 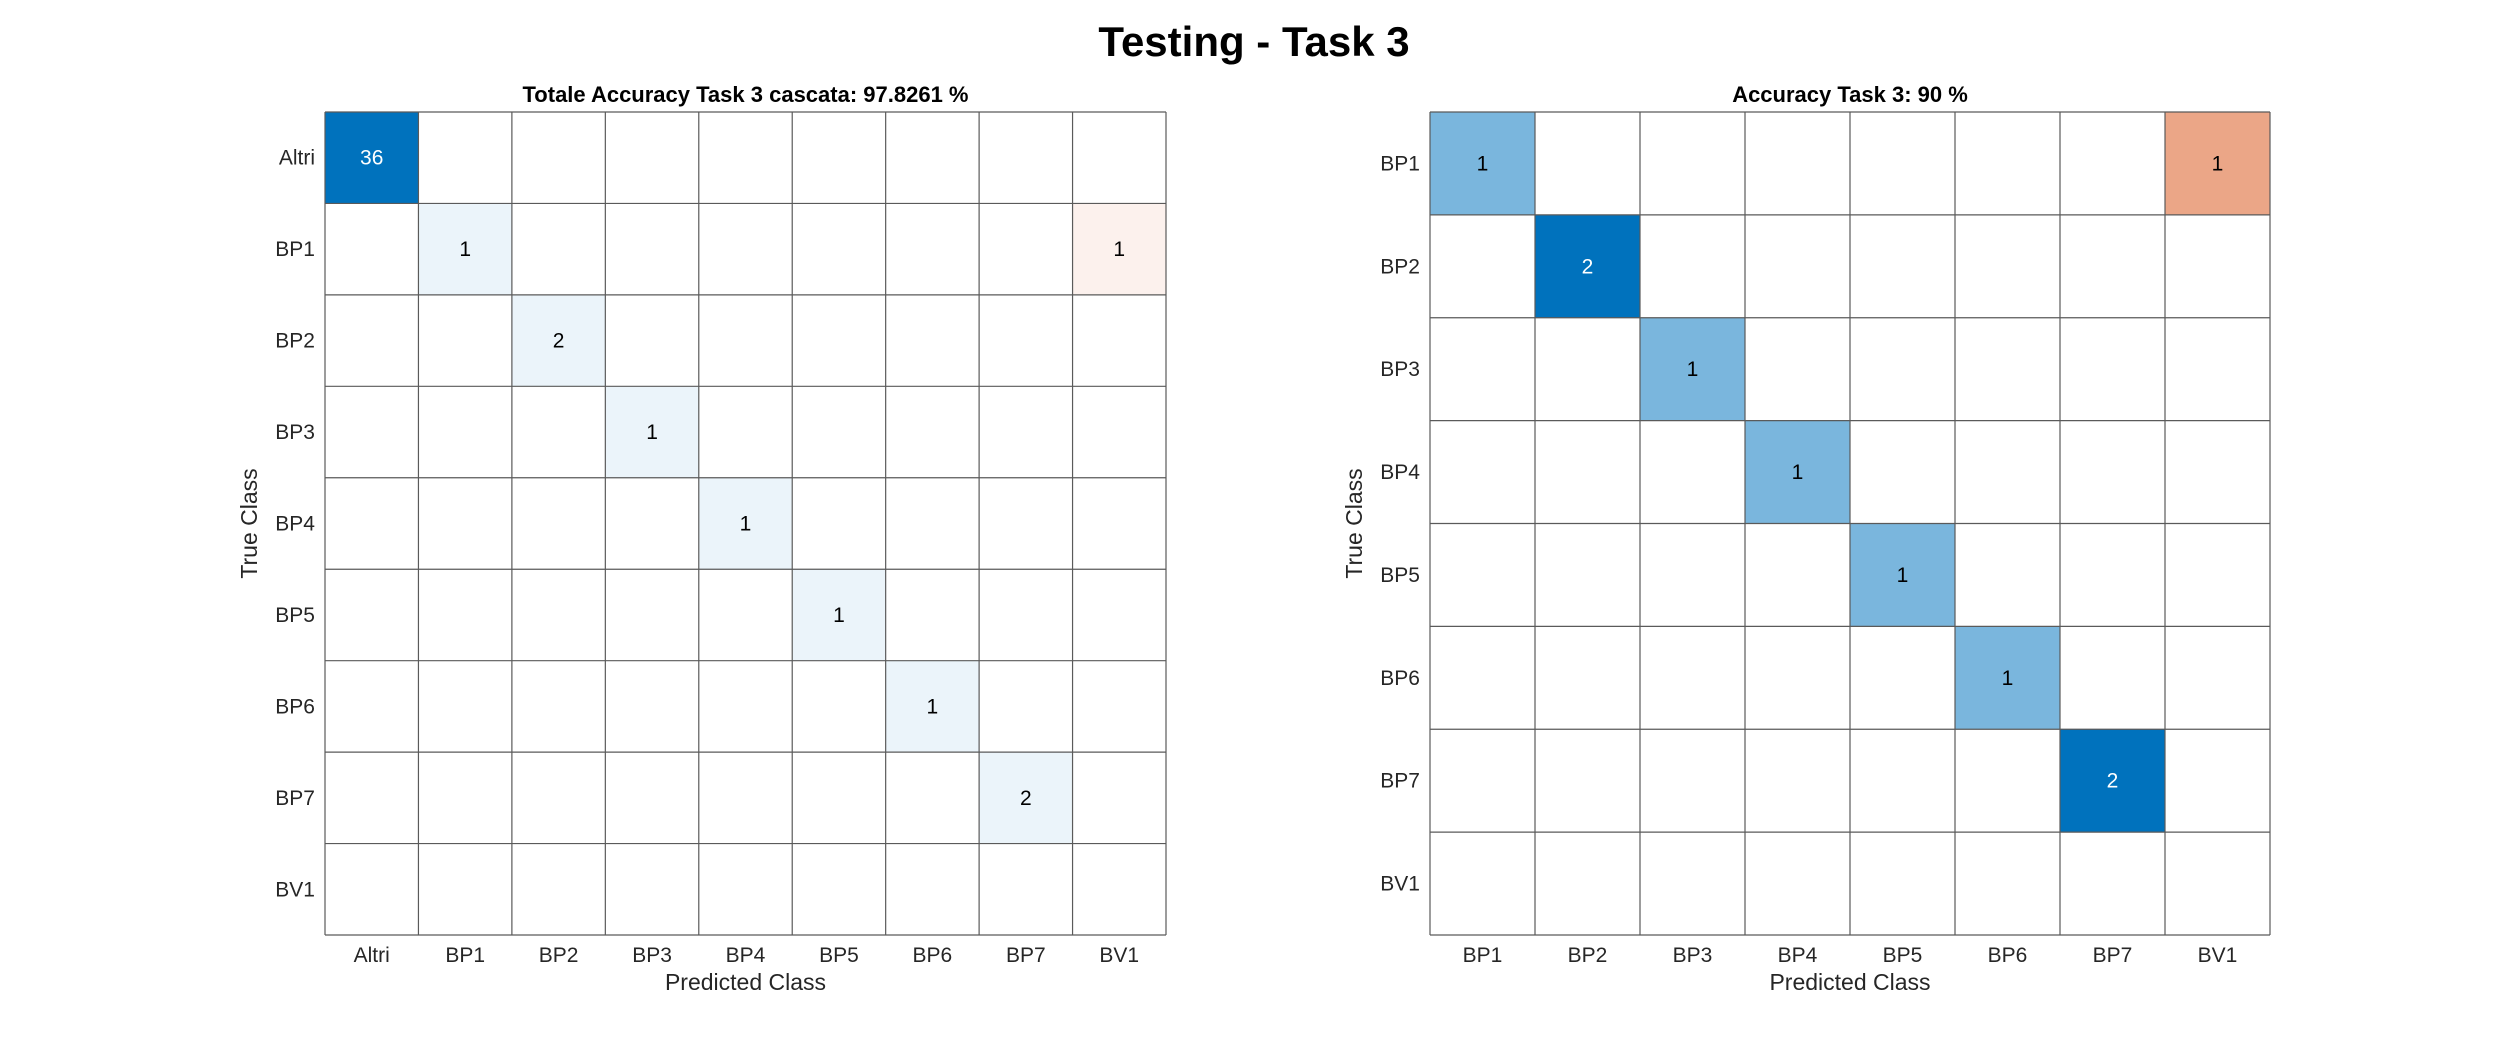 I want to click on cell-value-label: 36, so click(x=371, y=158).